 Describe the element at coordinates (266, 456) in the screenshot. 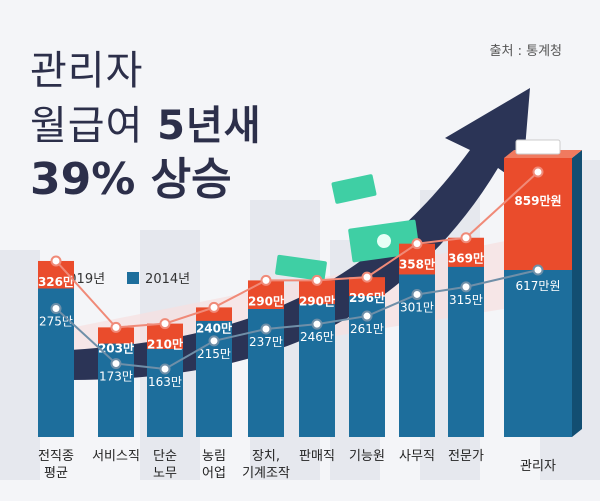

I see `category-label: 장치,` at that location.